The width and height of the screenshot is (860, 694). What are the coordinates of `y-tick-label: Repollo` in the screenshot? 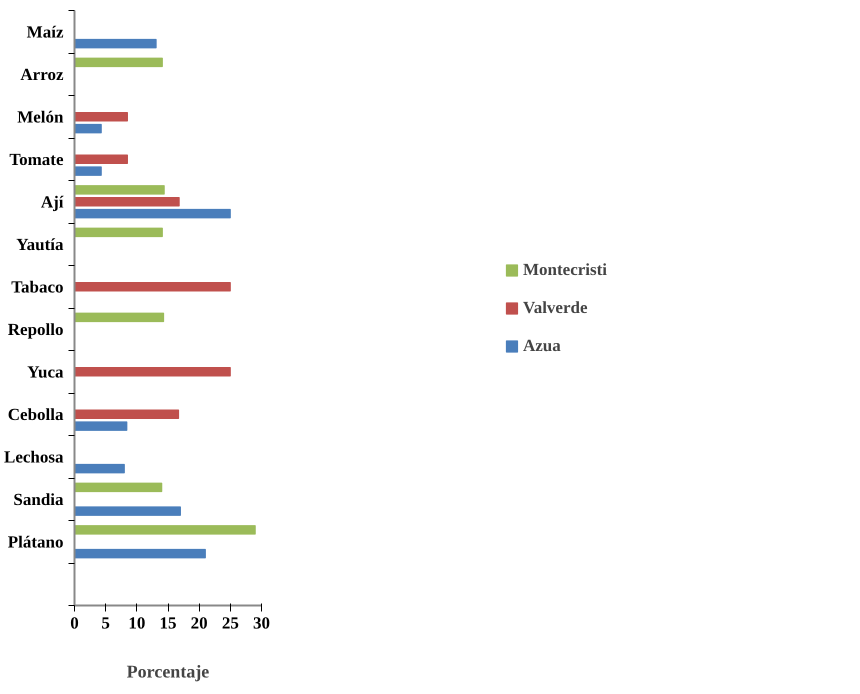 It's located at (36, 329).